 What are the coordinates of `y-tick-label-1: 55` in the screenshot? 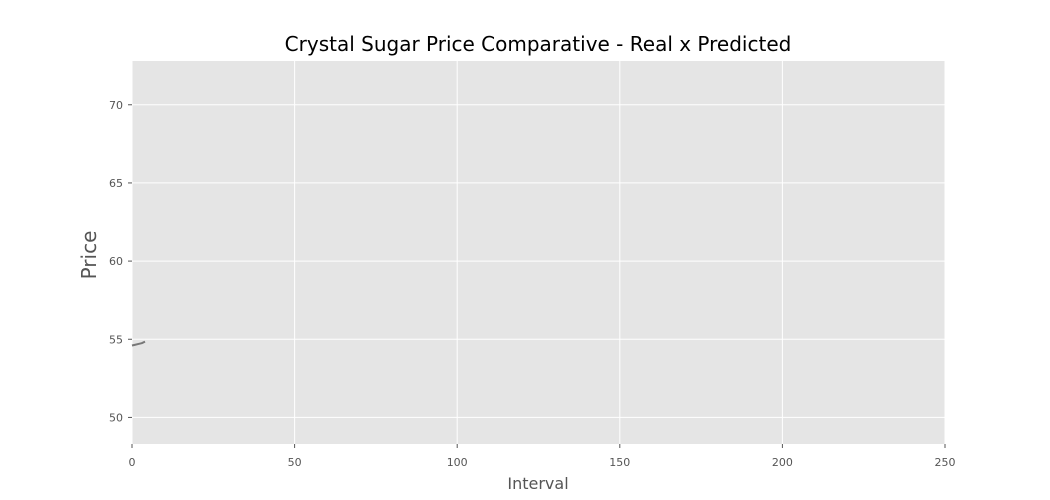 It's located at (116, 339).